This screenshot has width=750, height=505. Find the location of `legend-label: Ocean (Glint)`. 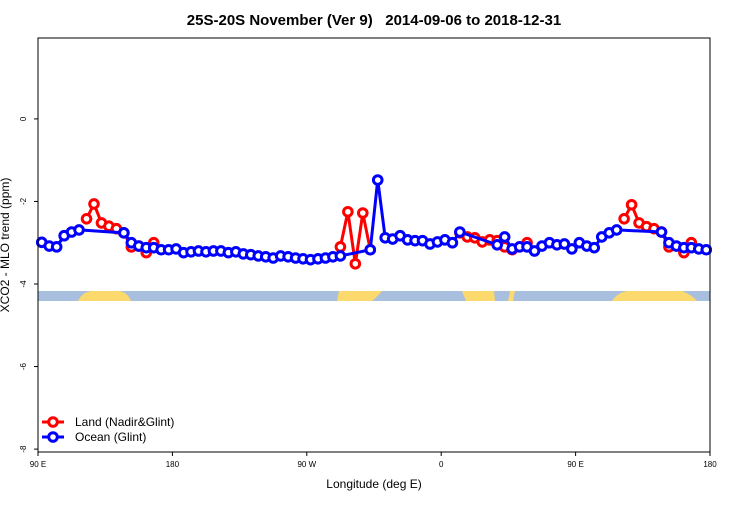

legend-label: Ocean (Glint) is located at coordinates (110, 437).